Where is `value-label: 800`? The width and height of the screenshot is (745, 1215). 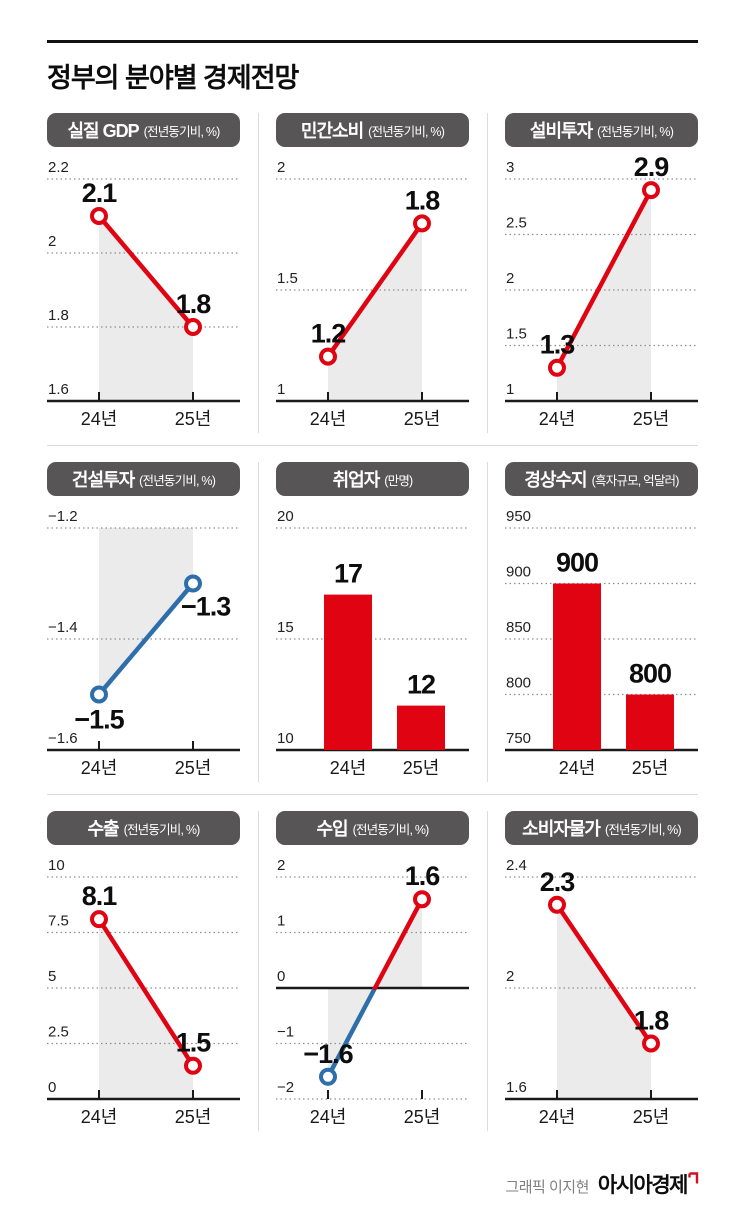 value-label: 800 is located at coordinates (650, 674).